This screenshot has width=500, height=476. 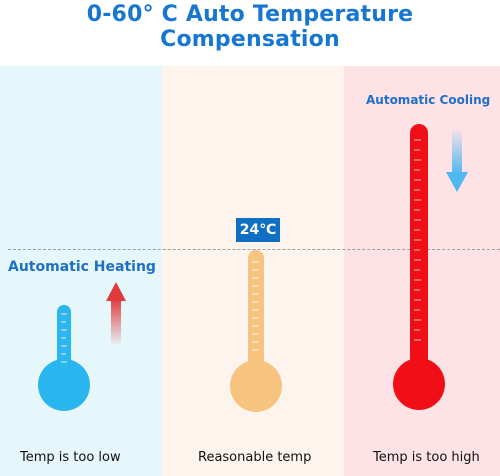 What do you see at coordinates (116, 313) in the screenshot?
I see `up-arrow-icon` at bounding box center [116, 313].